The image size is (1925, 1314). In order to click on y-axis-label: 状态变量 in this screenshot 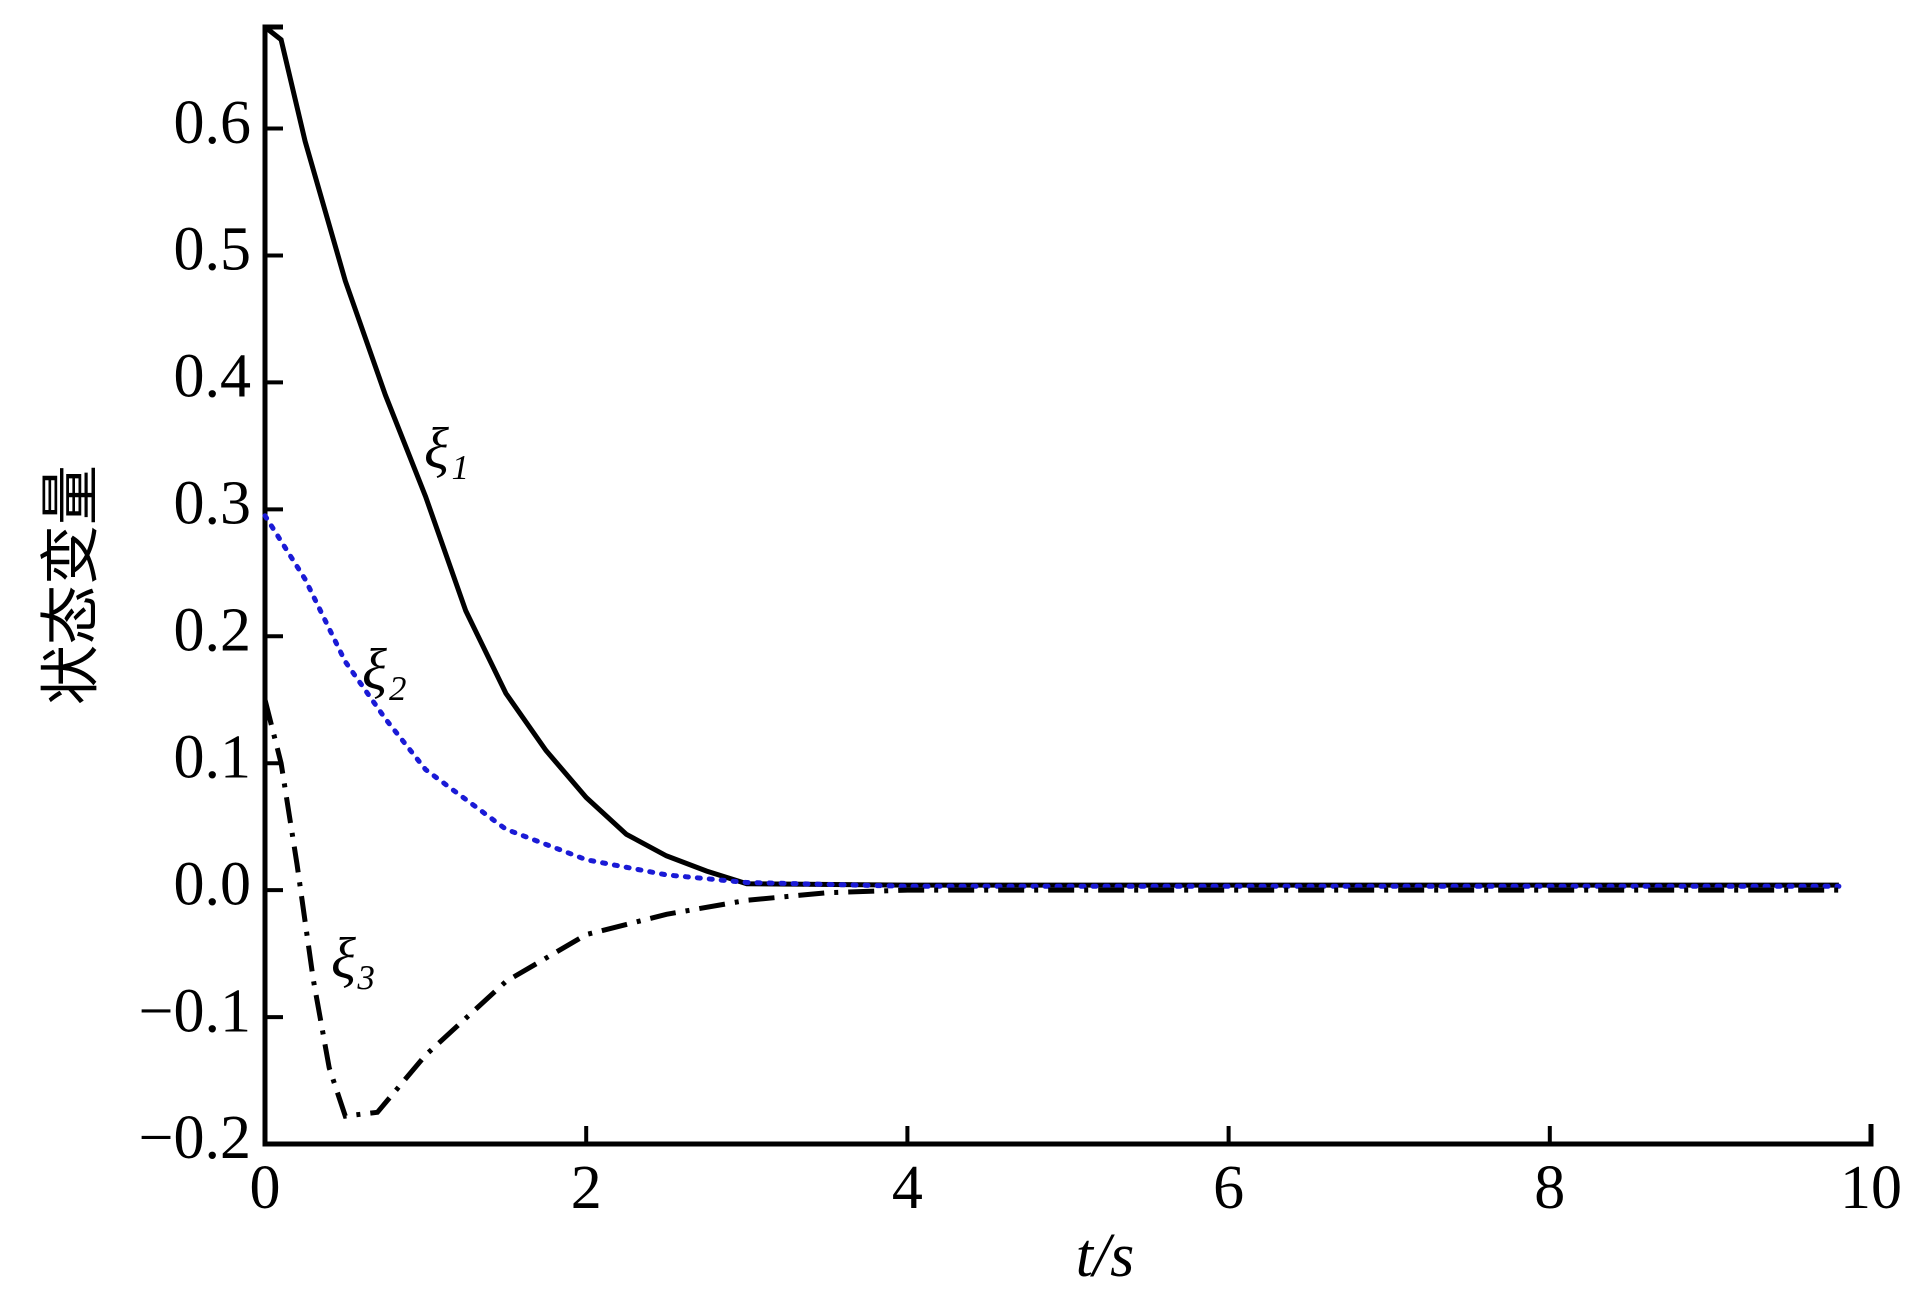, I will do `click(72, 585)`.